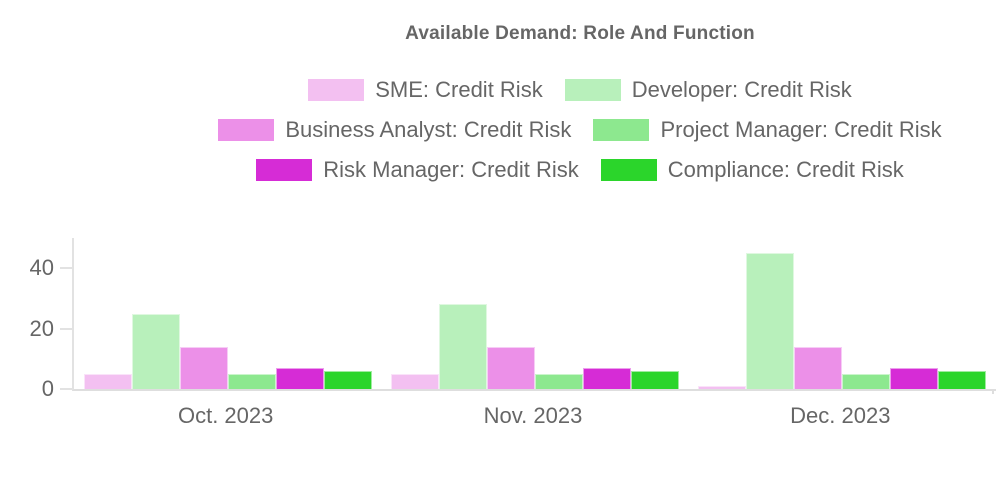  Describe the element at coordinates (801, 129) in the screenshot. I see `legend-label: Project Manager: Credit Risk` at that location.